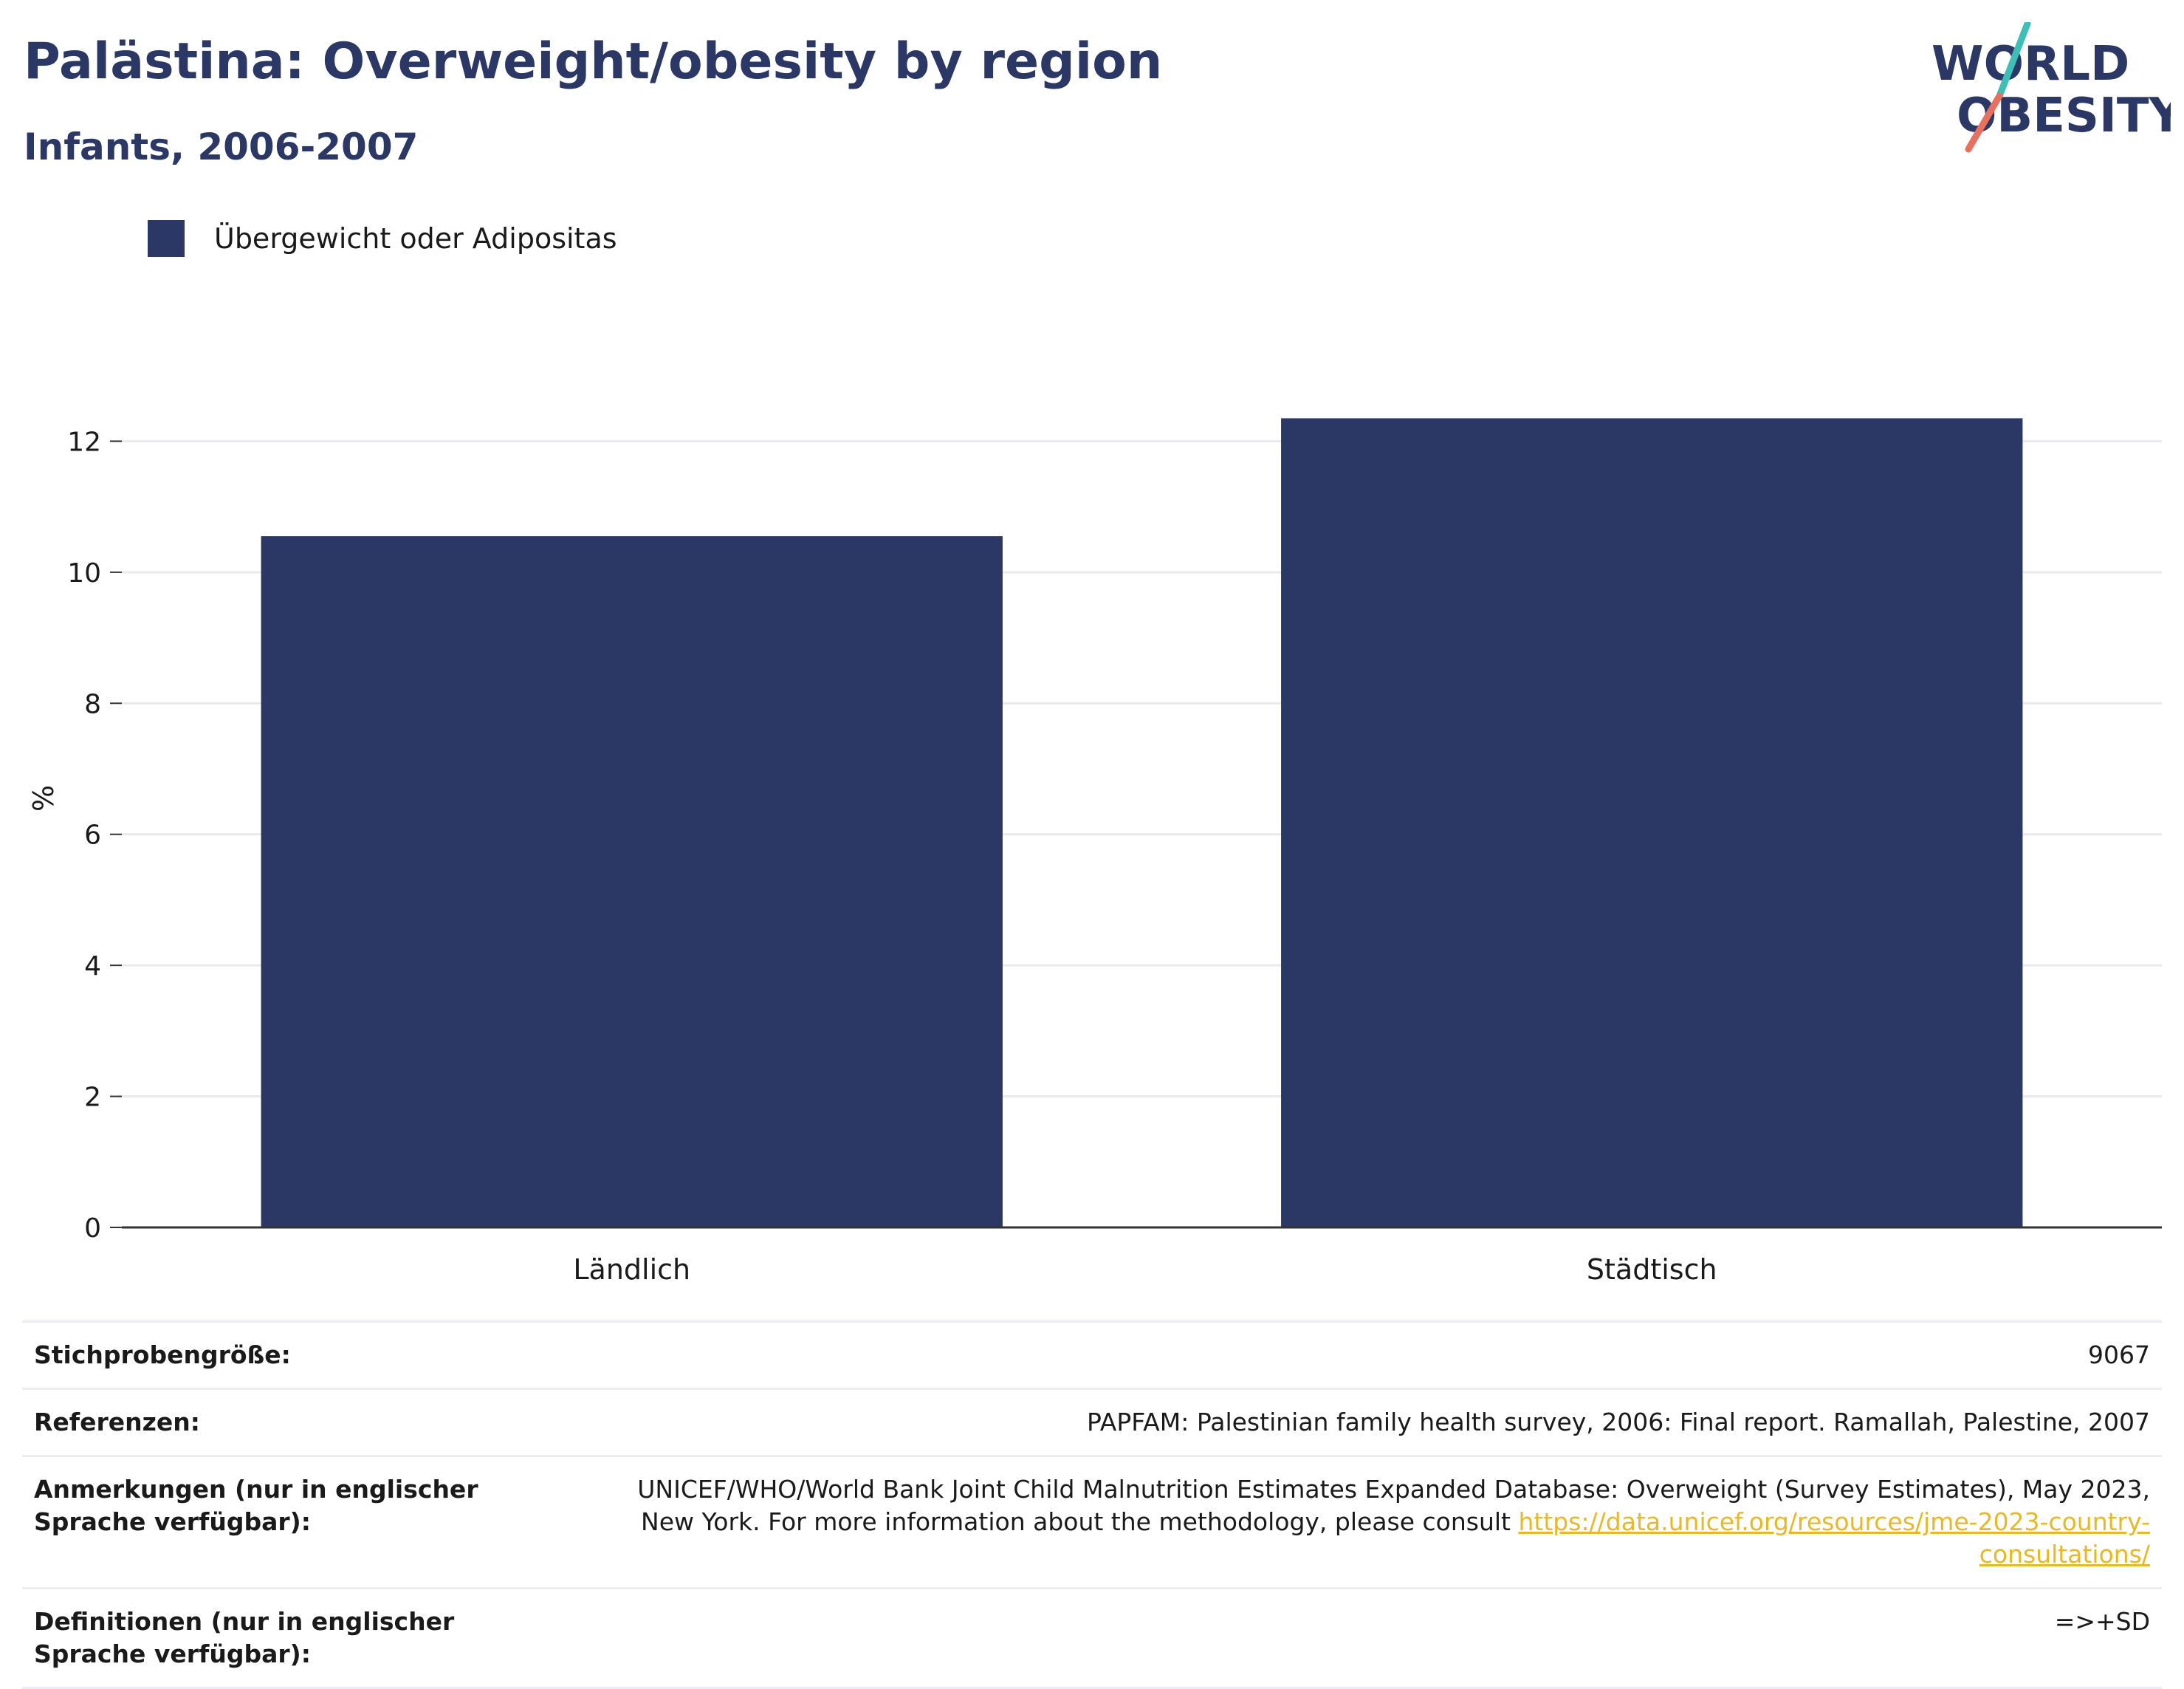  Describe the element at coordinates (93, 836) in the screenshot. I see `y-tick-label-6: 6` at that location.